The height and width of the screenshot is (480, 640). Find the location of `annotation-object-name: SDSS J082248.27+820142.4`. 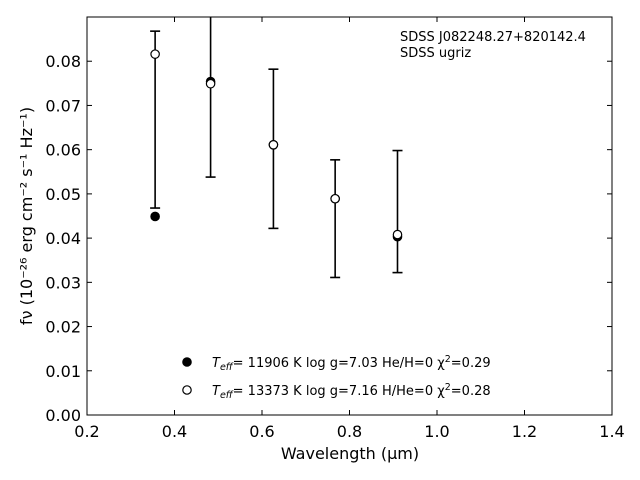

annotation-object-name: SDSS J082248.27+820142.4 is located at coordinates (493, 37).